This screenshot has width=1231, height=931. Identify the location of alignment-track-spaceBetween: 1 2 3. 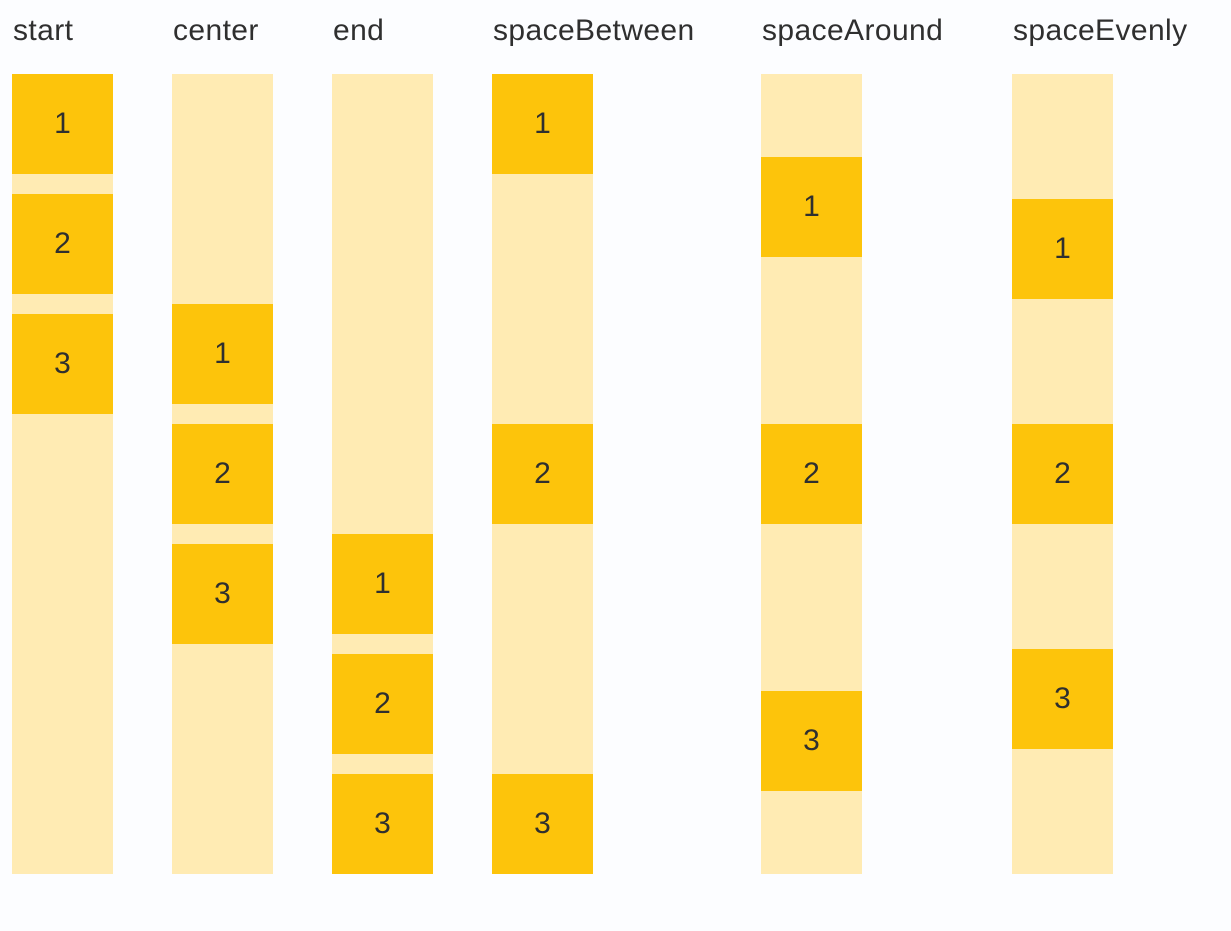
(542, 474).